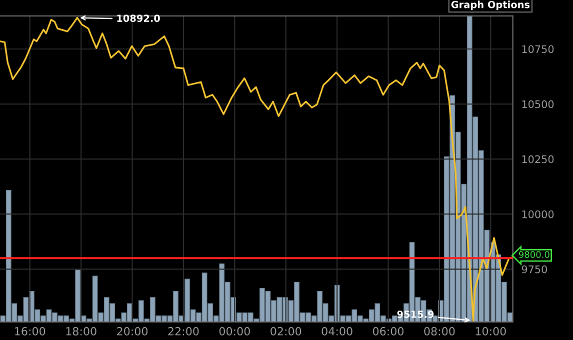 Image resolution: width=573 pixels, height=340 pixels. I want to click on x-tick-label: 16:00, so click(30, 331).